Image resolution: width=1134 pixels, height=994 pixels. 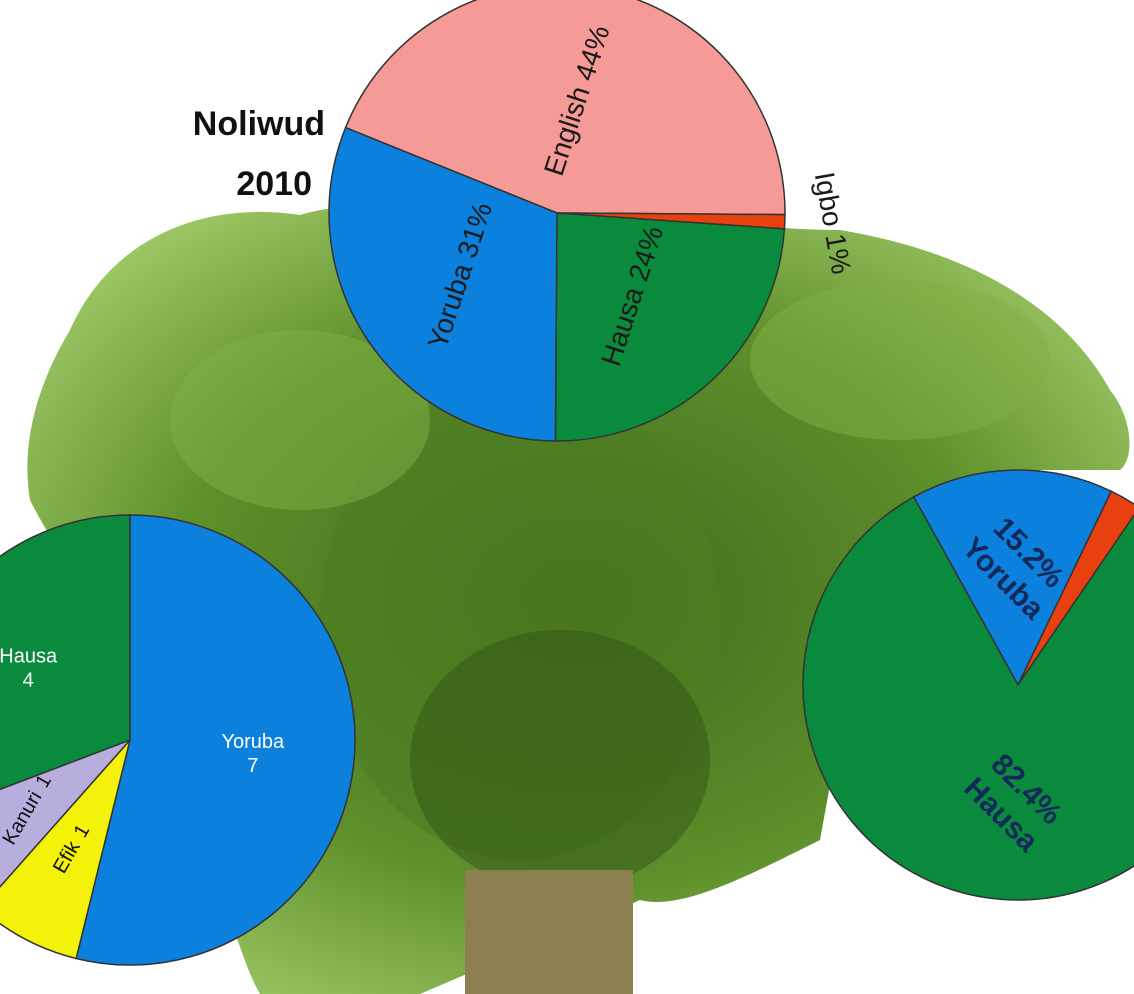 What do you see at coordinates (549, 932) in the screenshot?
I see `pot` at bounding box center [549, 932].